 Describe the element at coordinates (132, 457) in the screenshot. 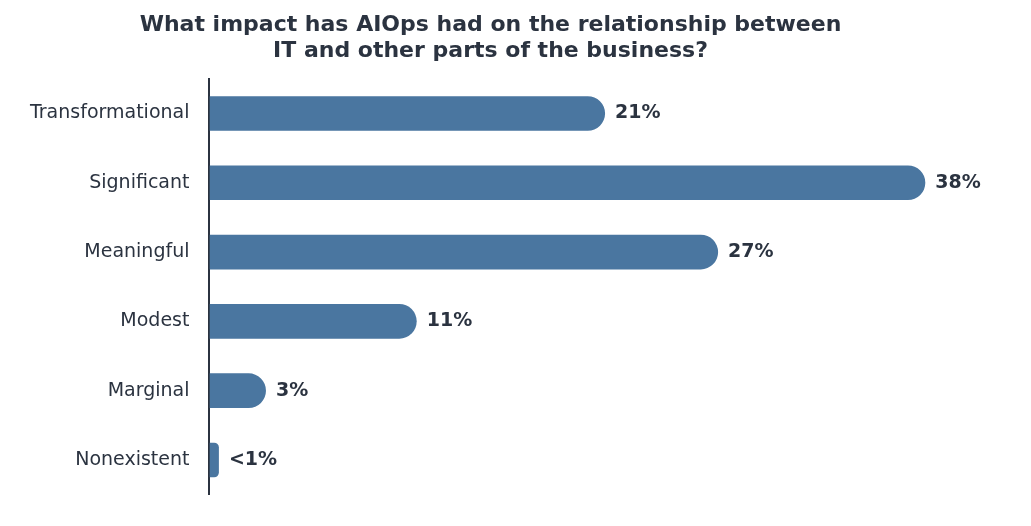

I see `y-tick-label: Nonexistent` at that location.